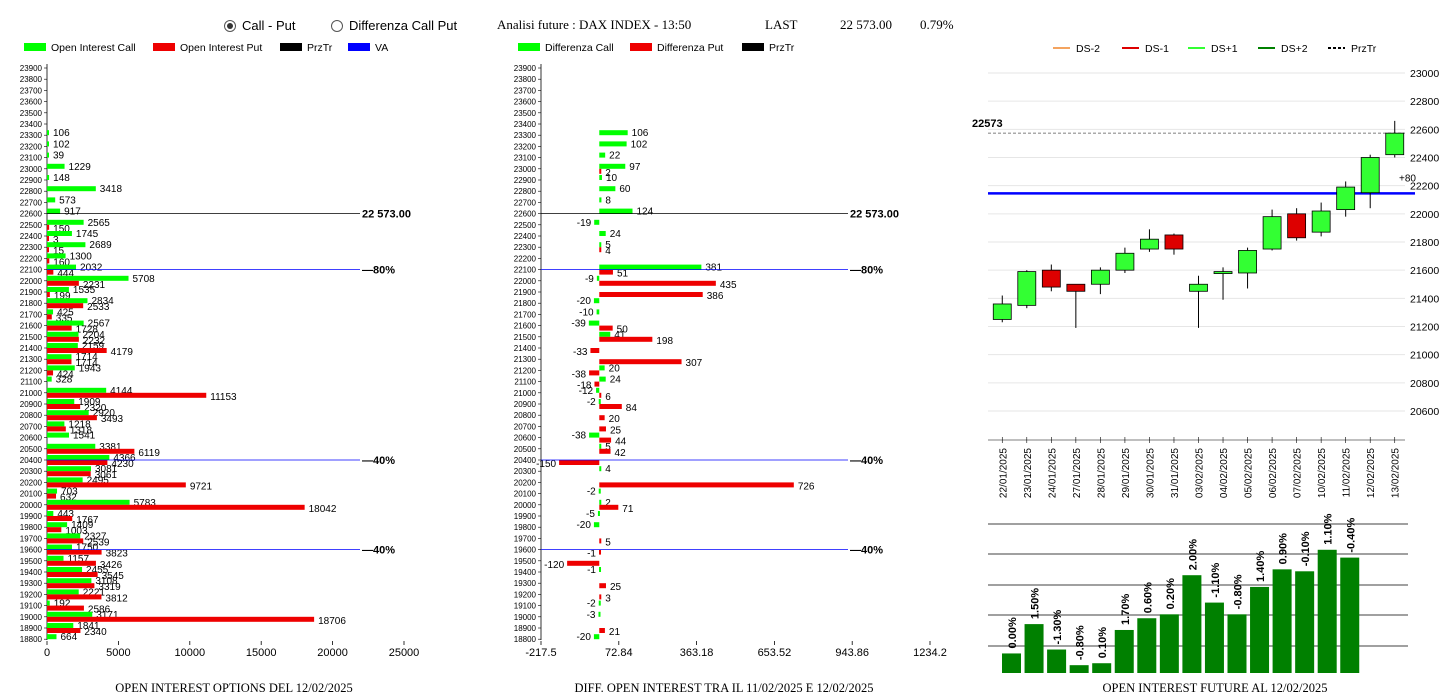 The width and height of the screenshot is (1451, 697). What do you see at coordinates (90, 368) in the screenshot?
I see `call-value-label: 1943` at bounding box center [90, 368].